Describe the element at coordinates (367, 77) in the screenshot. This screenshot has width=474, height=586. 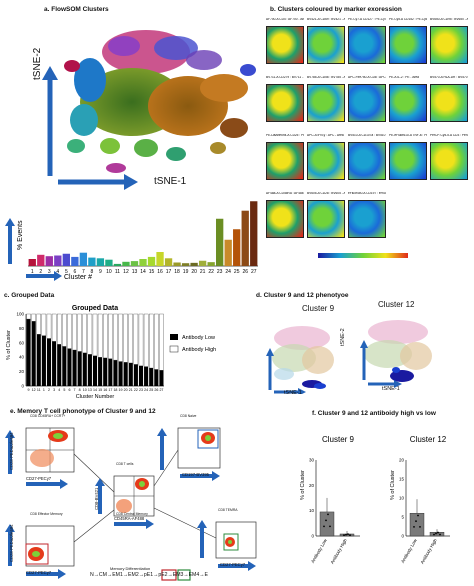
I see `marker-caption: APC-Fire750-A CD8 : APC-Fire750 - Area` at that location.